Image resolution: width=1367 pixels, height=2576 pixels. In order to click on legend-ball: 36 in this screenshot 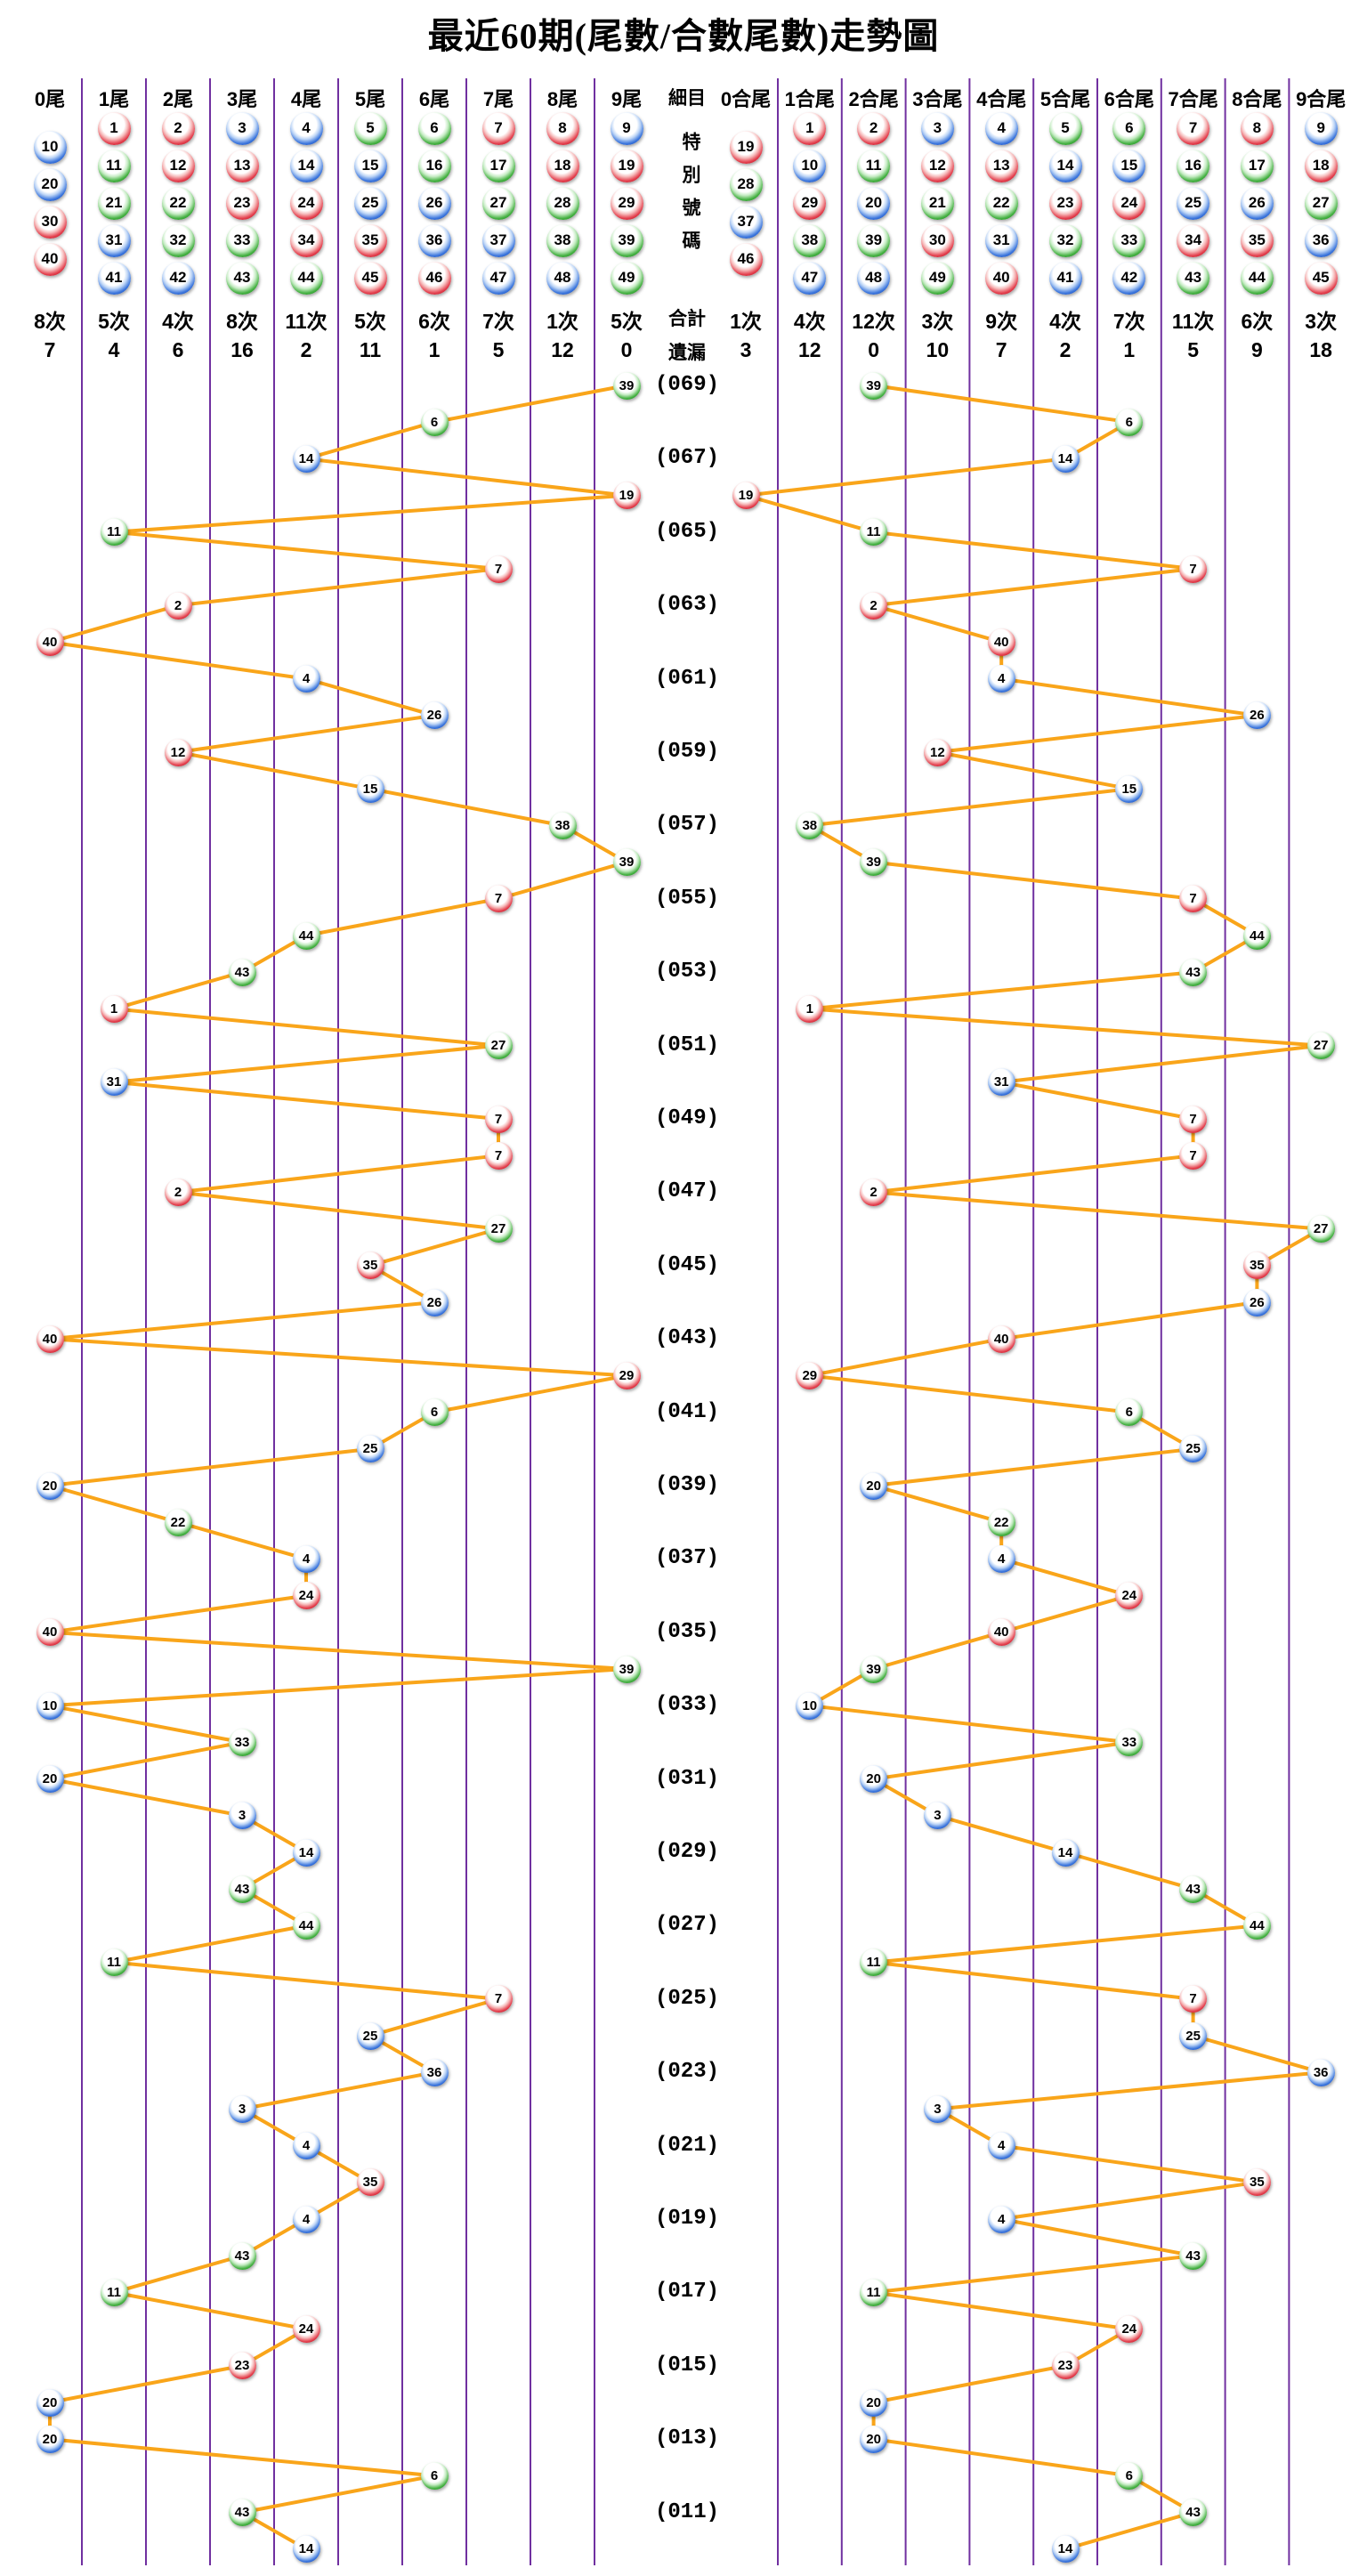, I will do `click(434, 240)`.